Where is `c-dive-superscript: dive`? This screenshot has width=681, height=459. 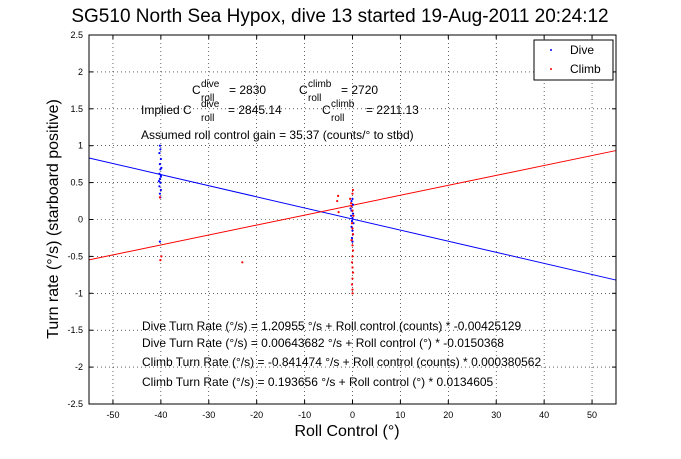
c-dive-superscript: dive is located at coordinates (210, 84).